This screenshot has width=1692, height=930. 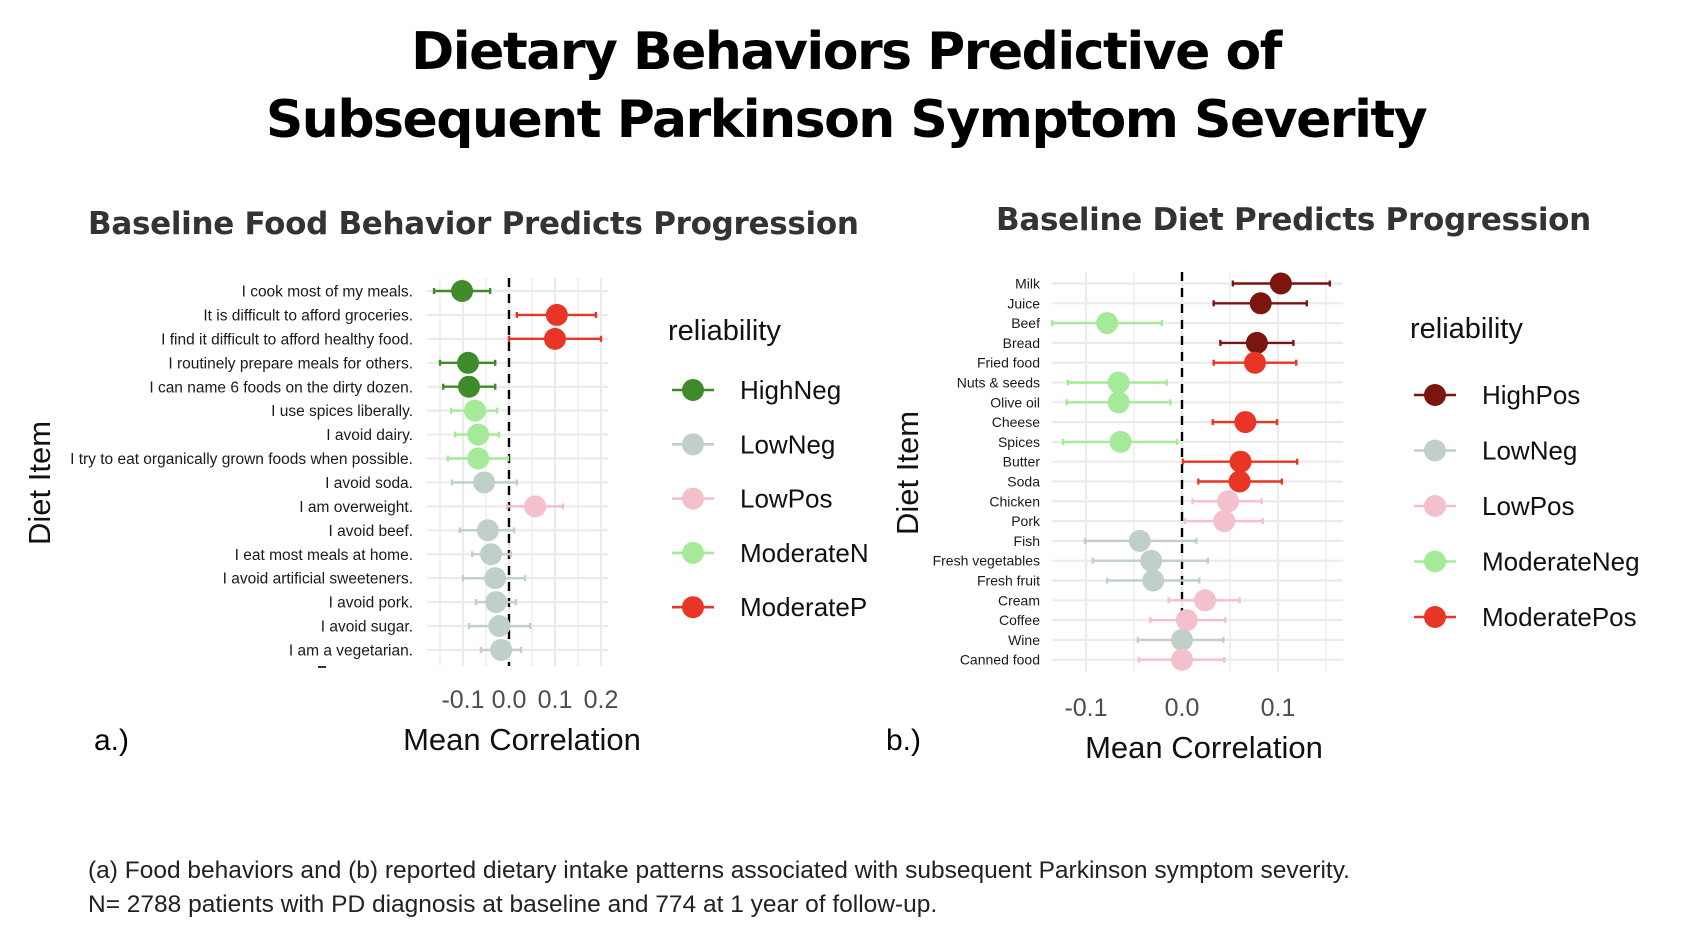 I want to click on y-tick-label: Butter, so click(x=1022, y=462).